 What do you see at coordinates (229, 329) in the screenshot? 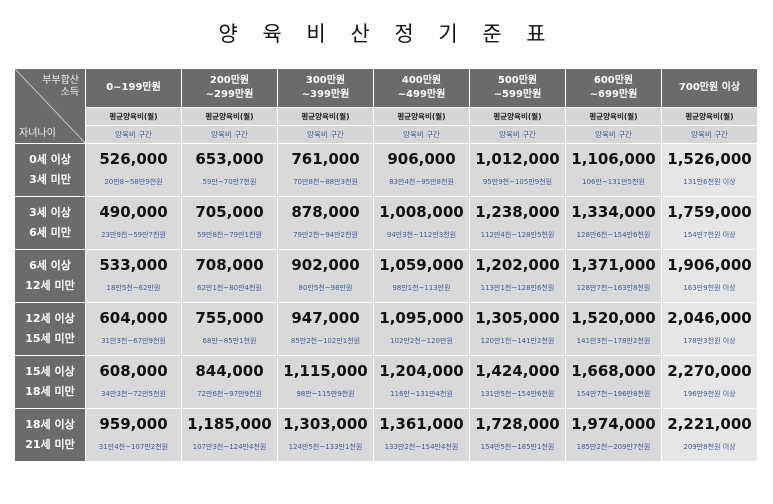
I see `table-cell: 755,000 68만~85만1천원` at bounding box center [229, 329].